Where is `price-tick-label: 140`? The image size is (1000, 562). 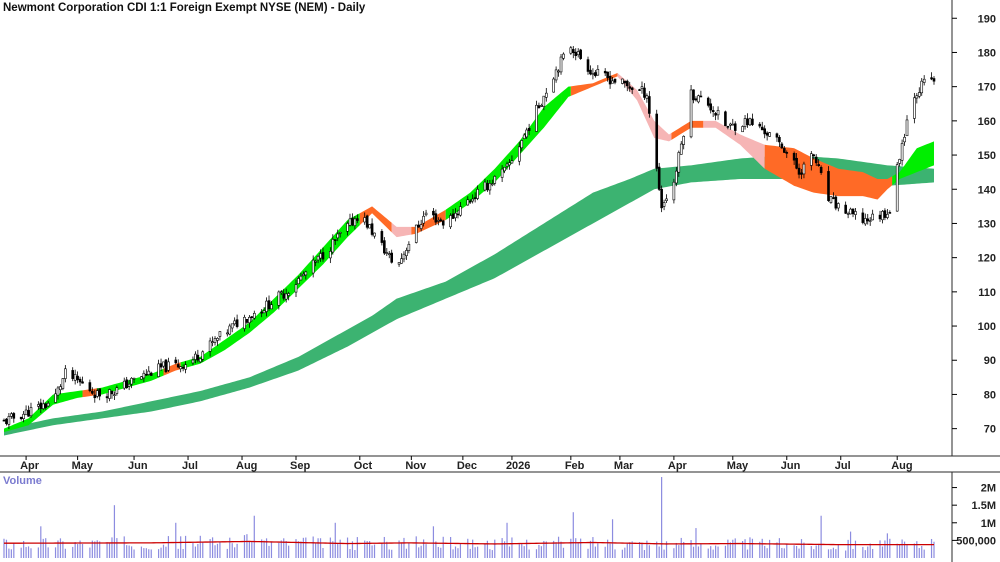
price-tick-label: 140 is located at coordinates (987, 190).